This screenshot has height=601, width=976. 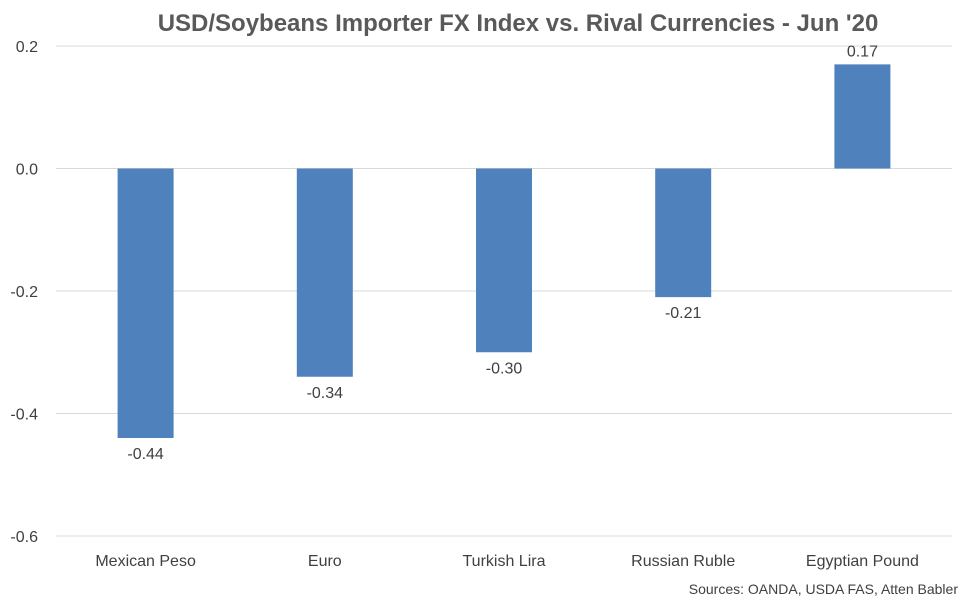 I want to click on x-category-label: Egyptian Pound, so click(x=862, y=561).